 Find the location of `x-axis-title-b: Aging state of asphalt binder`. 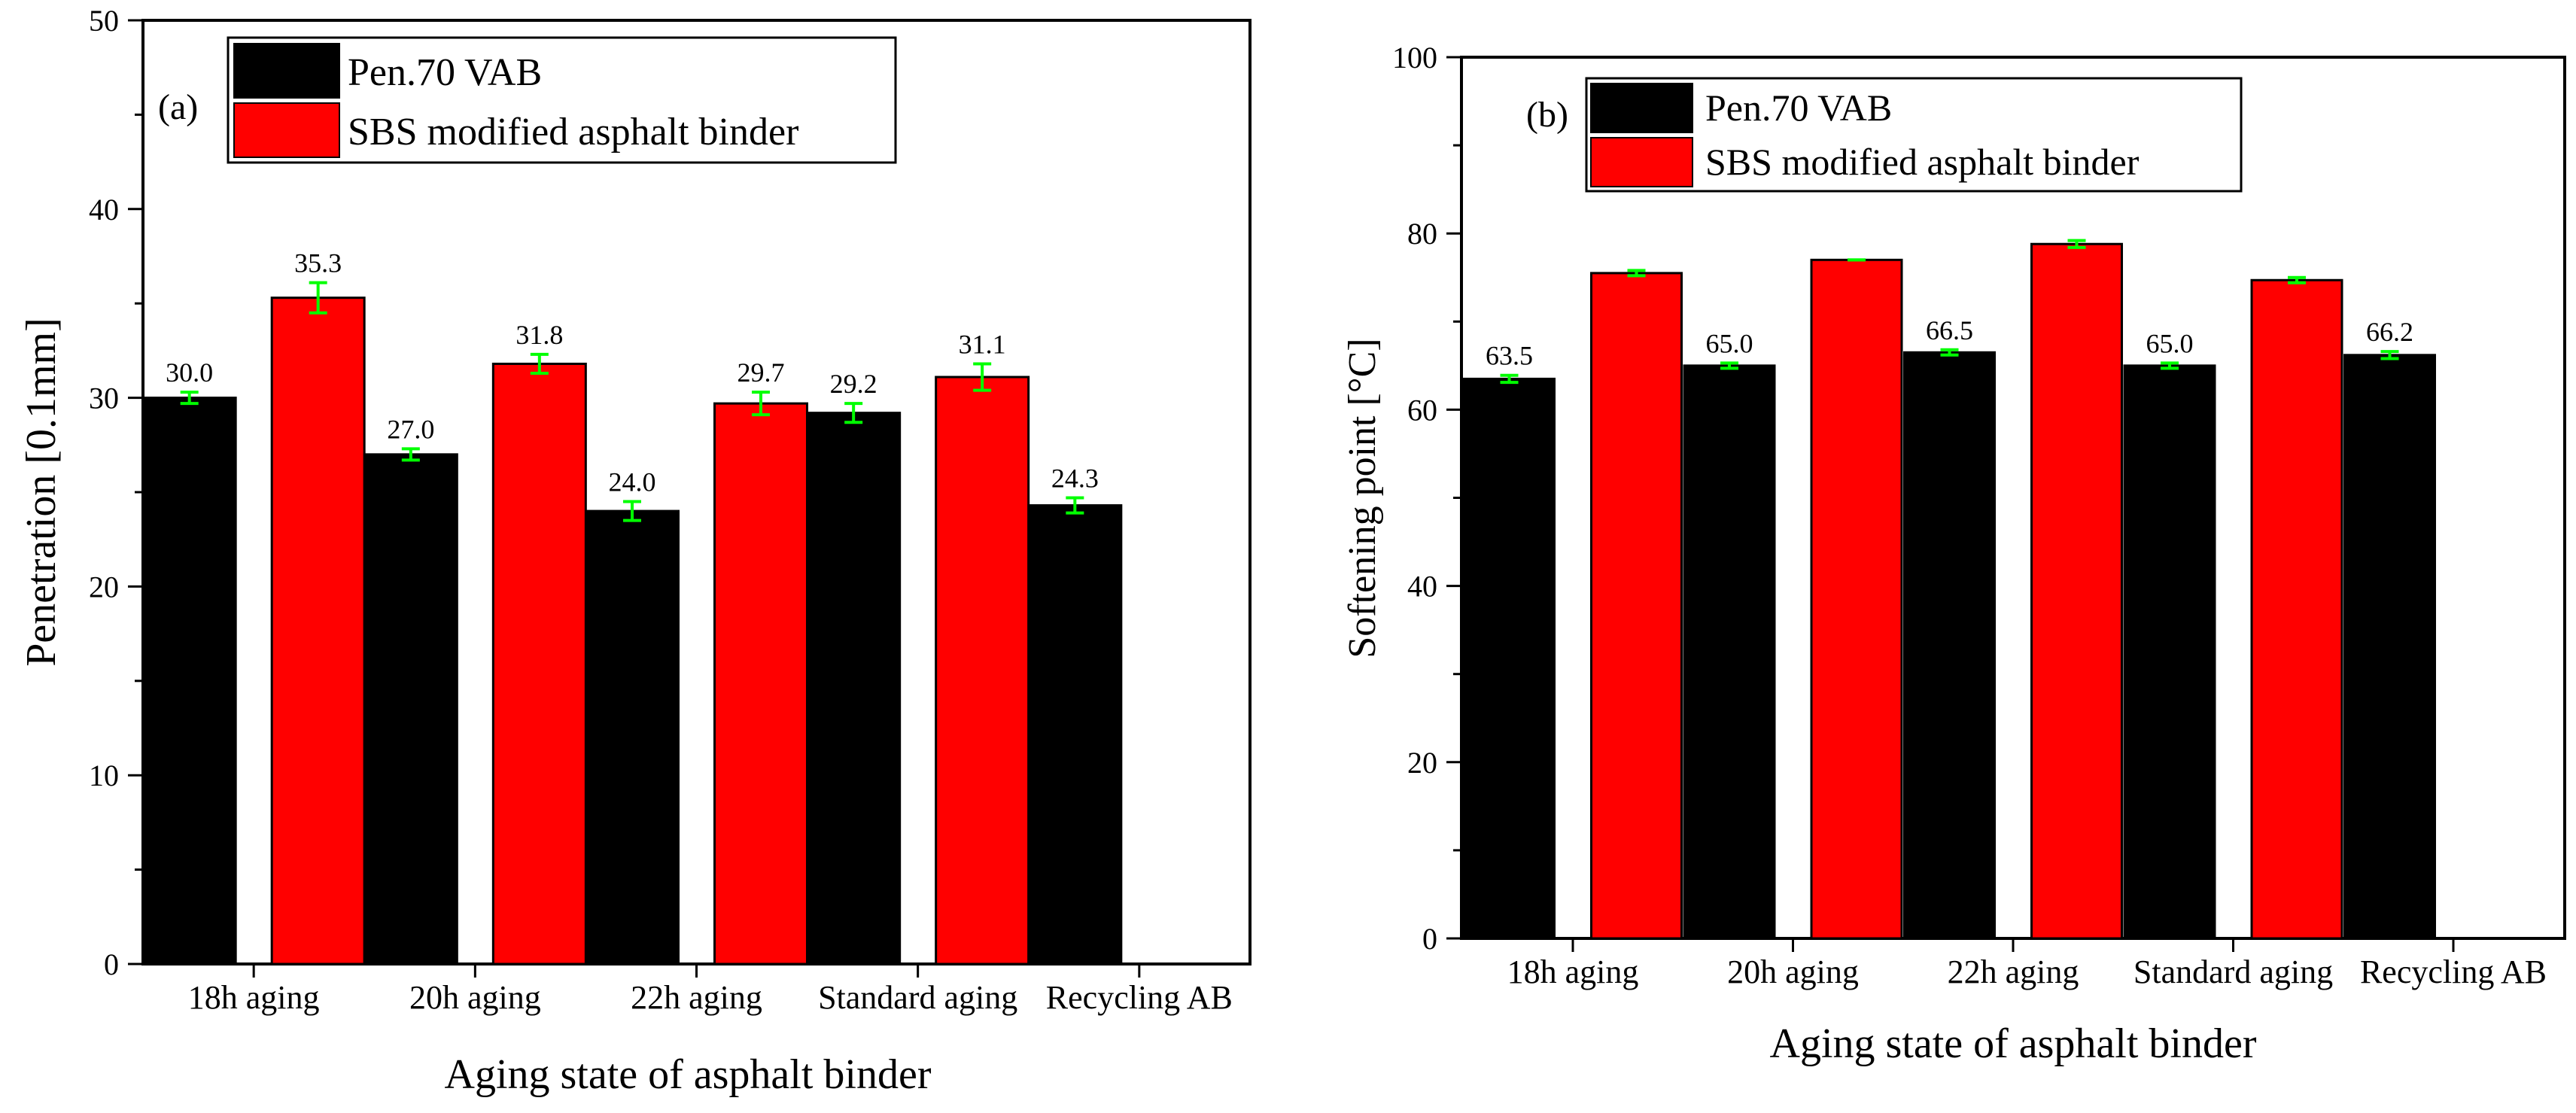

x-axis-title-b: Aging state of asphalt binder is located at coordinates (2013, 1043).